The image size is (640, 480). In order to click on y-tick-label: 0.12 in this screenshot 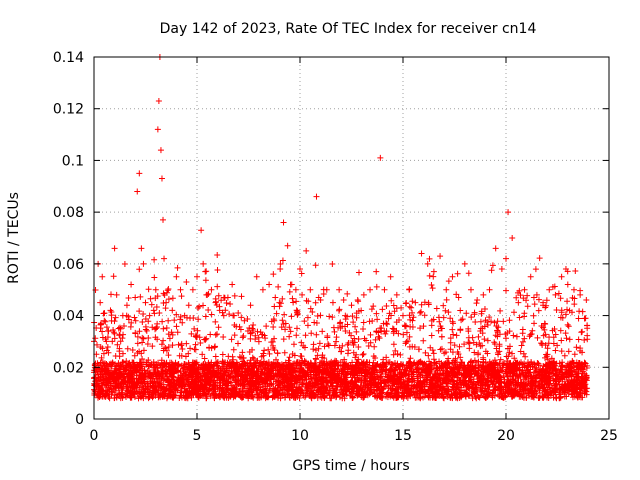, I will do `click(68, 110)`.